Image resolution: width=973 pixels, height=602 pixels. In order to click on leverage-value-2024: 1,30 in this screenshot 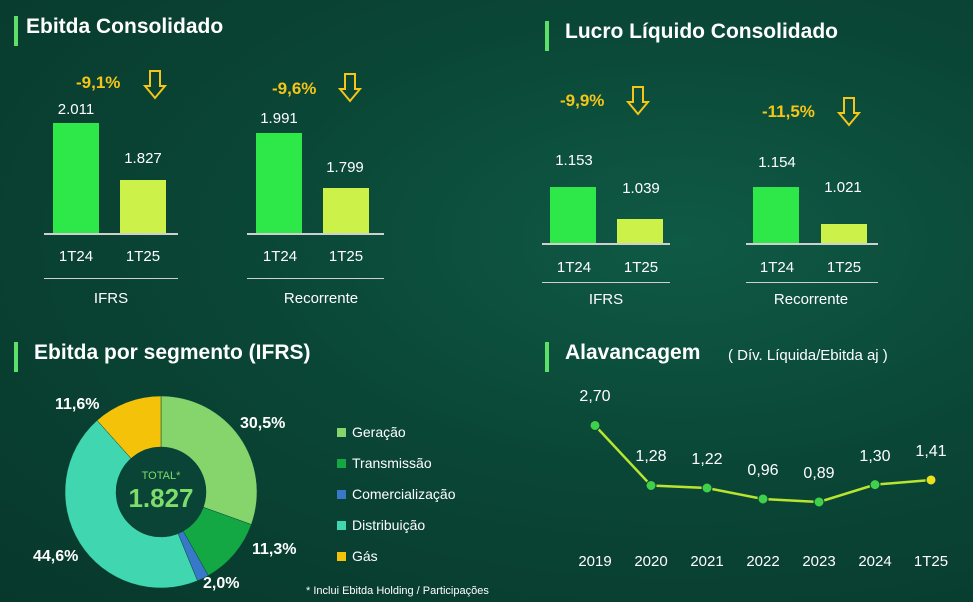, I will do `click(875, 456)`.